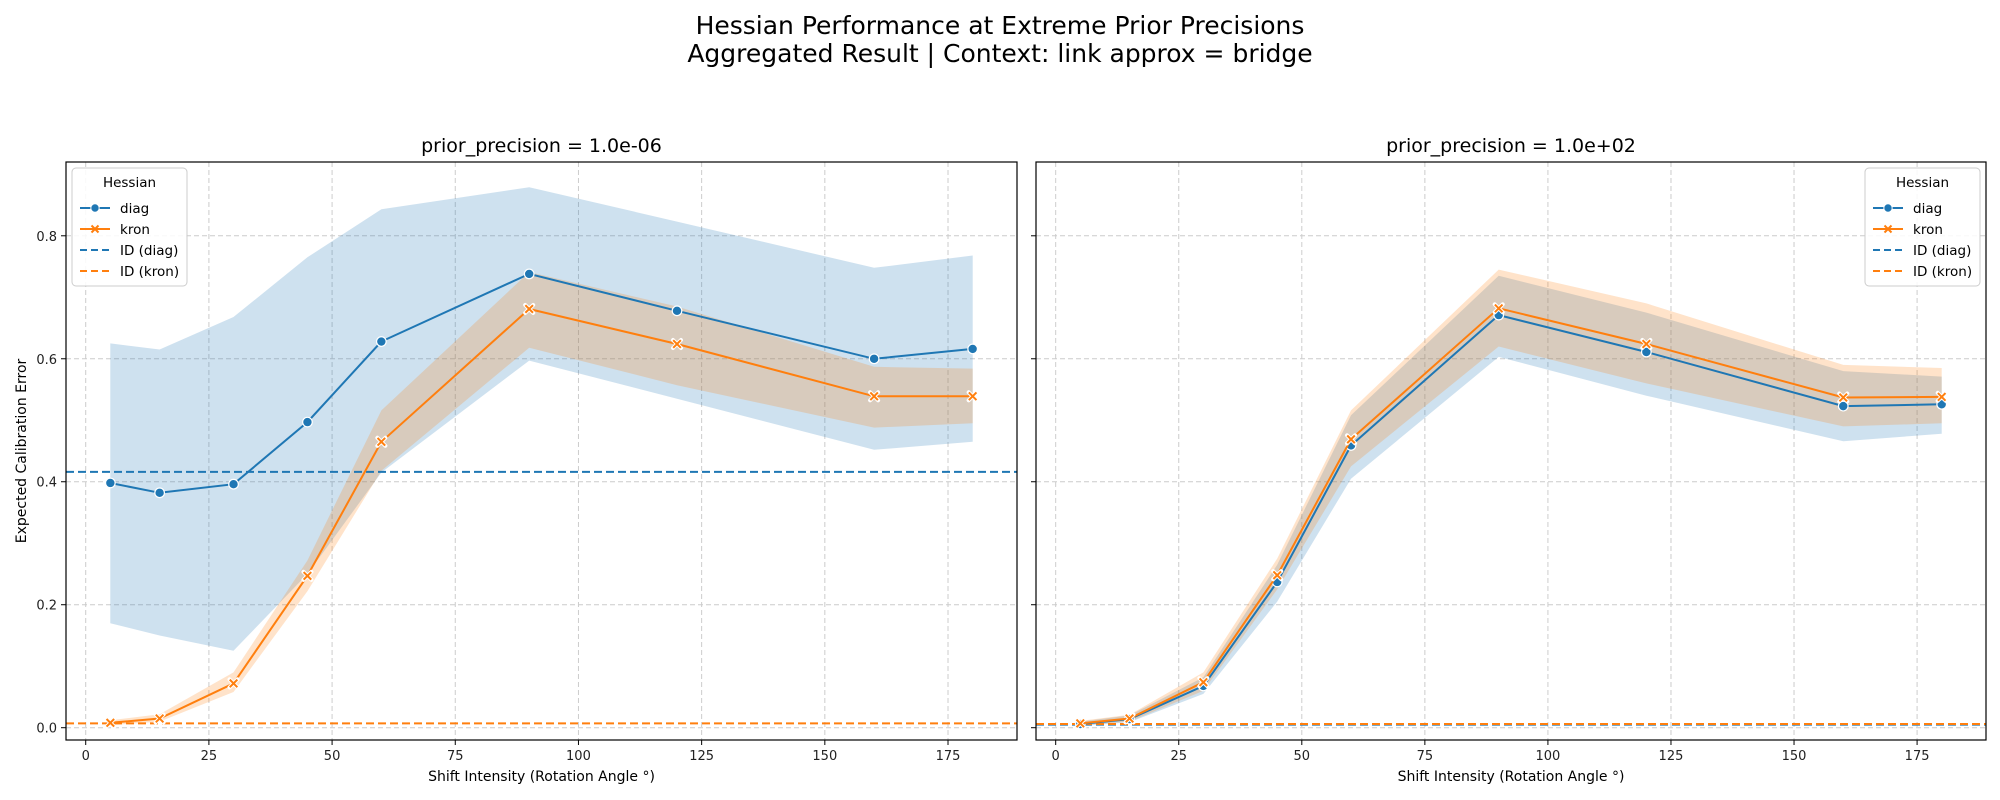  What do you see at coordinates (46, 360) in the screenshot?
I see `y-tick-label: 0.6` at bounding box center [46, 360].